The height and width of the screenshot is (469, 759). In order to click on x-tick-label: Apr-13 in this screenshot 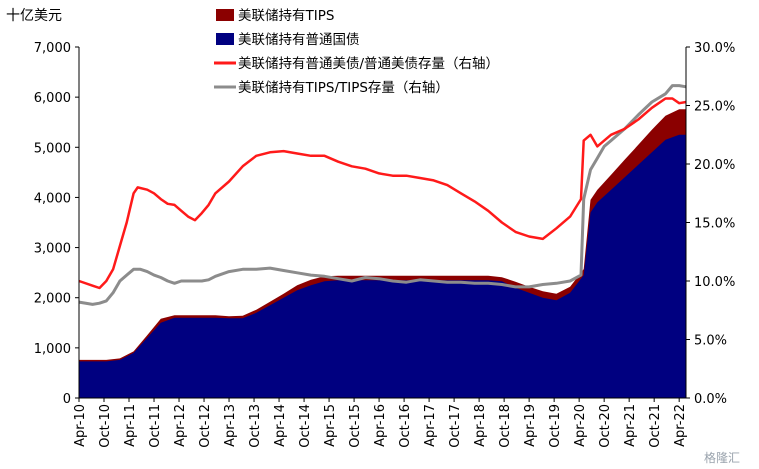, I will do `click(230, 425)`.